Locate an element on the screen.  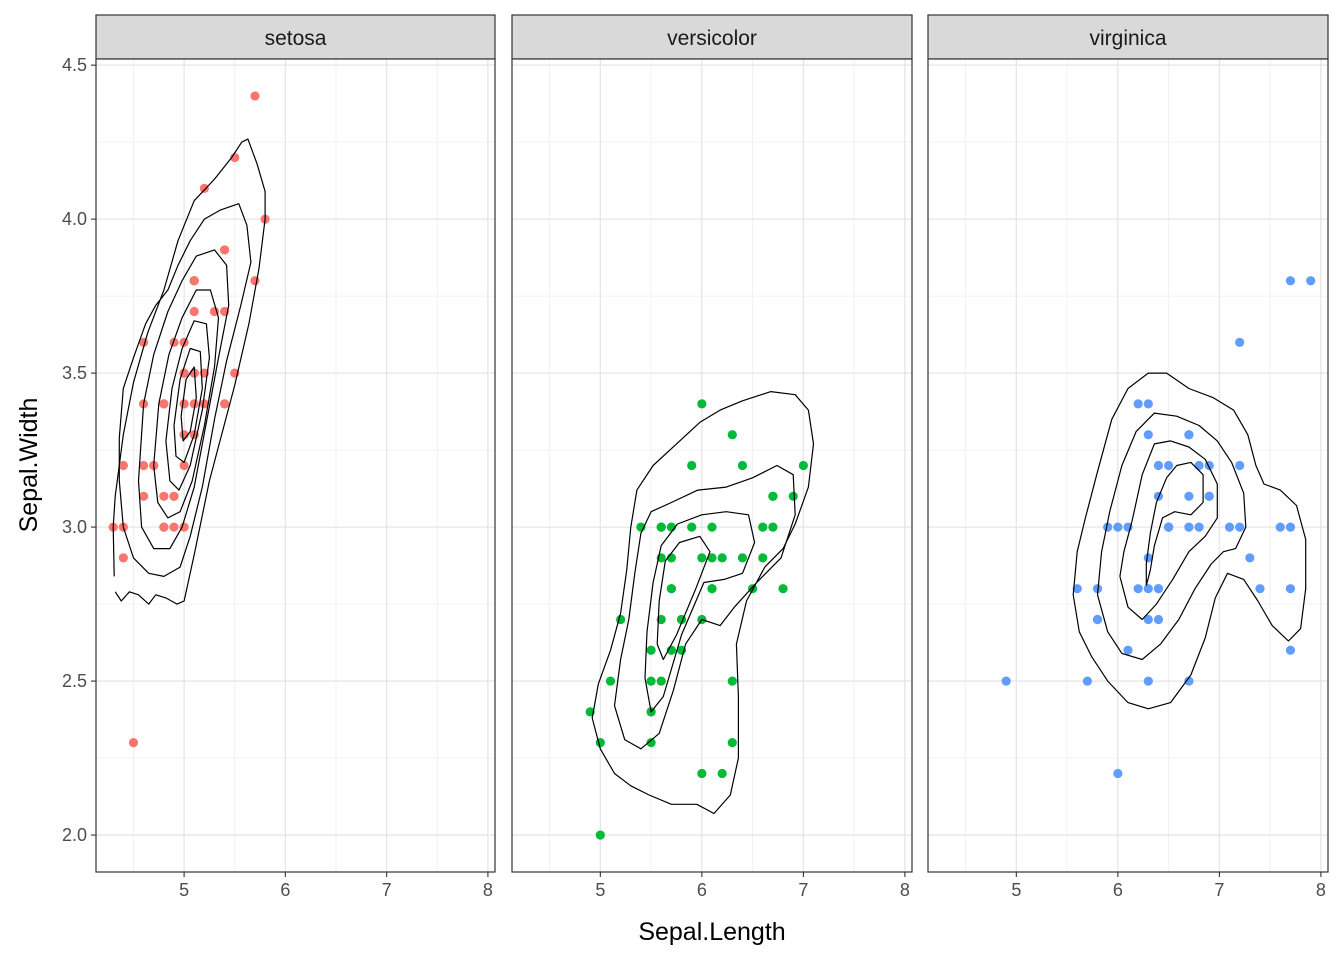
points-setosa is located at coordinates (189, 419).